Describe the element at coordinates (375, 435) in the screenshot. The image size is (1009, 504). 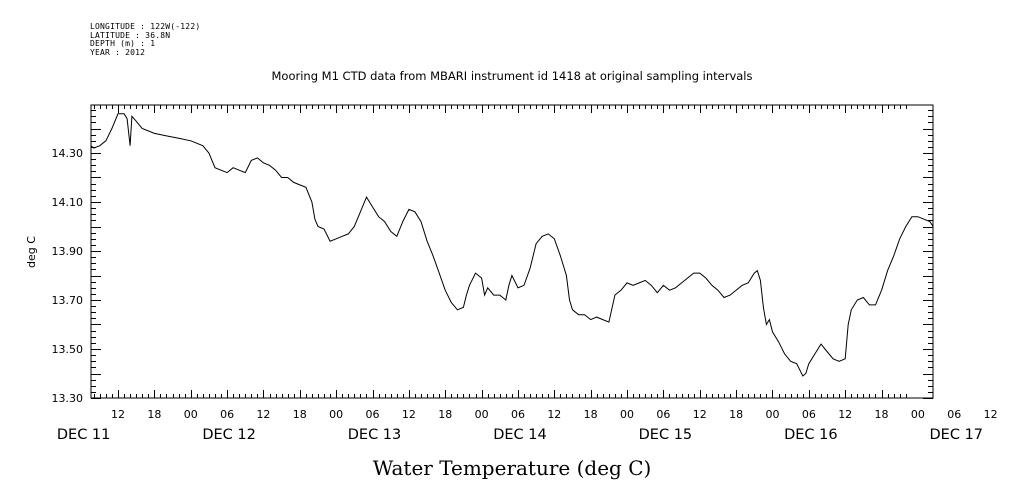
I see `day-label: DEC 13` at that location.